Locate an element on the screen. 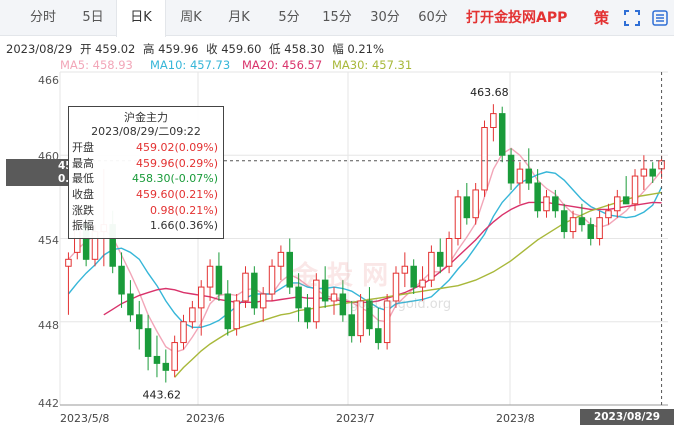 The width and height of the screenshot is (674, 441). tooltip-value: 459.60(0.21%) is located at coordinates (176, 195).